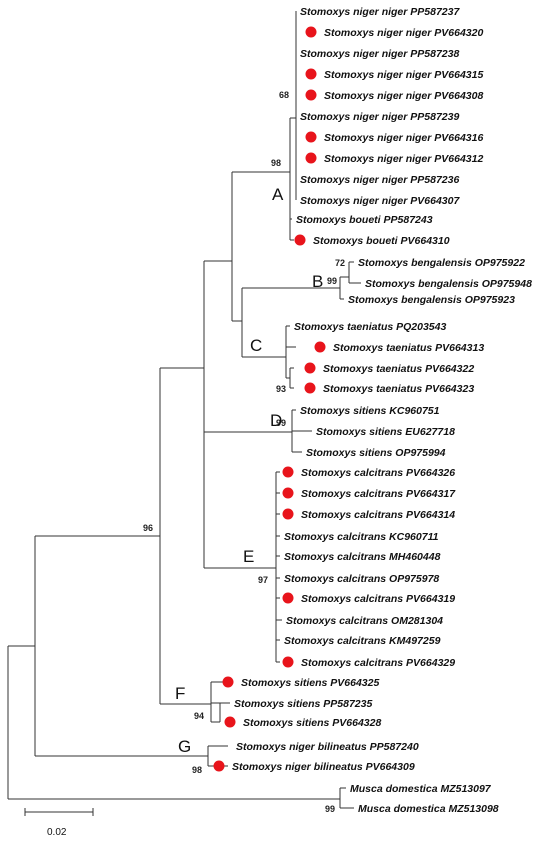  Describe the element at coordinates (441, 263) in the screenshot. I see `tip-label: Stomoxys bengalensis OP975922` at that location.